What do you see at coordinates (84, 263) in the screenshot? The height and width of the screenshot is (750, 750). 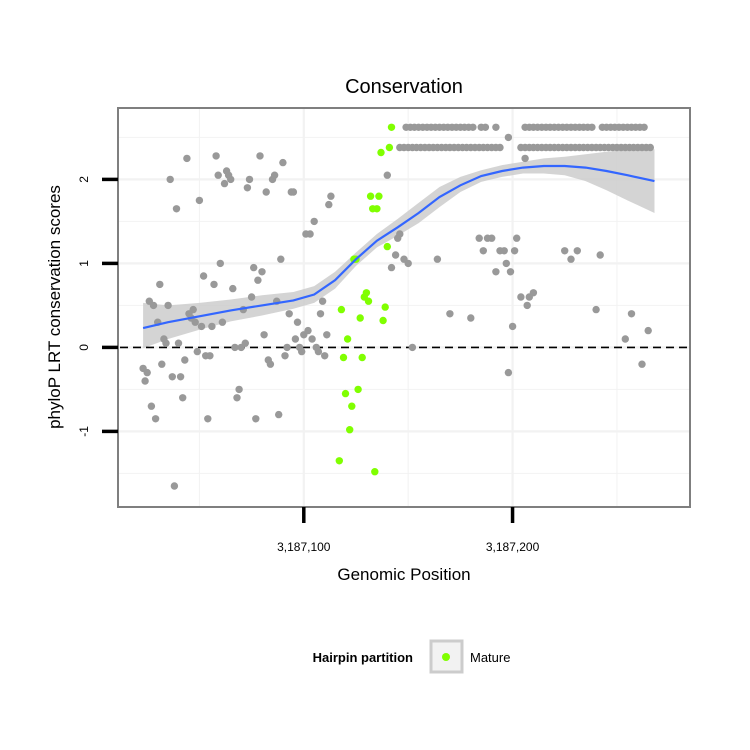 I see `y-tick-label: 1` at bounding box center [84, 263].